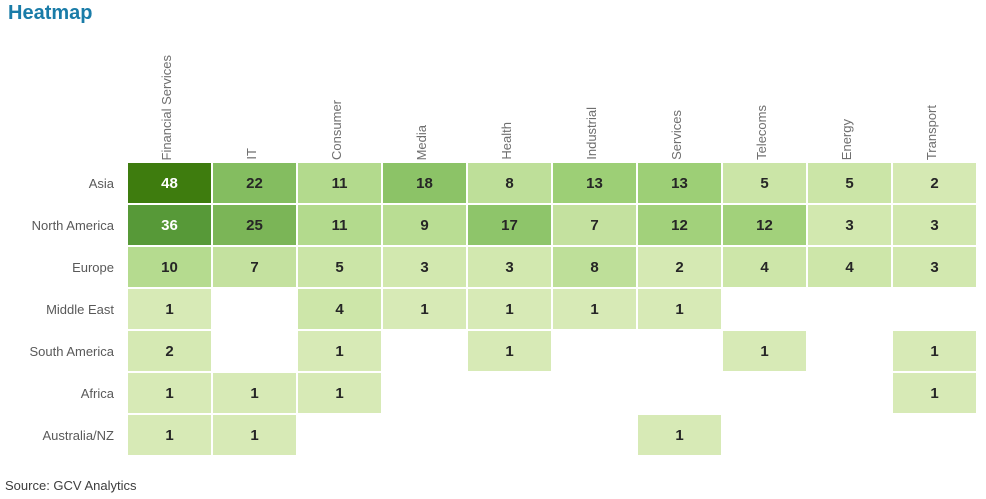 The height and width of the screenshot is (499, 986). I want to click on column-header-label: Consumer, so click(336, 130).